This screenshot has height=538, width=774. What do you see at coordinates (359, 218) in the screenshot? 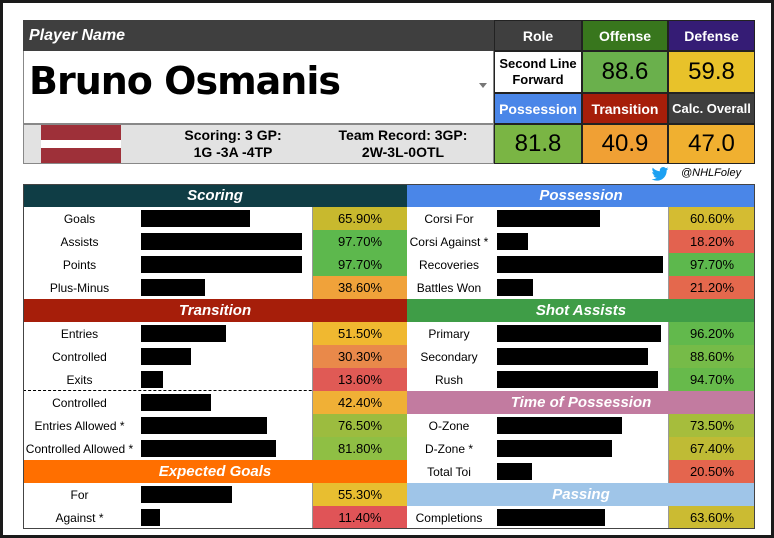
I see `stat-percentile: 65.90%` at bounding box center [359, 218].